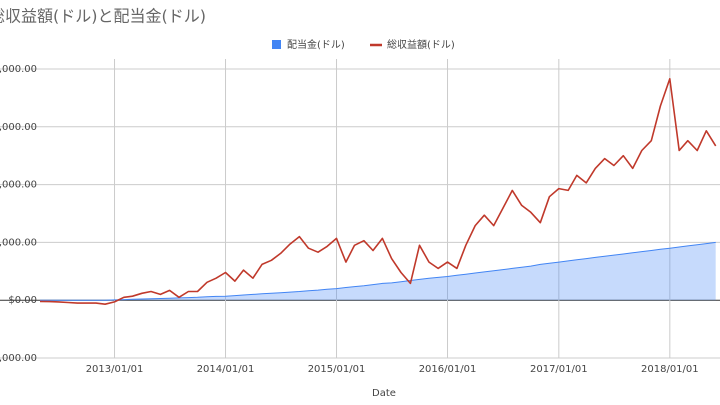 Image resolution: width=720 pixels, height=405 pixels. I want to click on x-tick-label: 2015/01/01, so click(337, 369).